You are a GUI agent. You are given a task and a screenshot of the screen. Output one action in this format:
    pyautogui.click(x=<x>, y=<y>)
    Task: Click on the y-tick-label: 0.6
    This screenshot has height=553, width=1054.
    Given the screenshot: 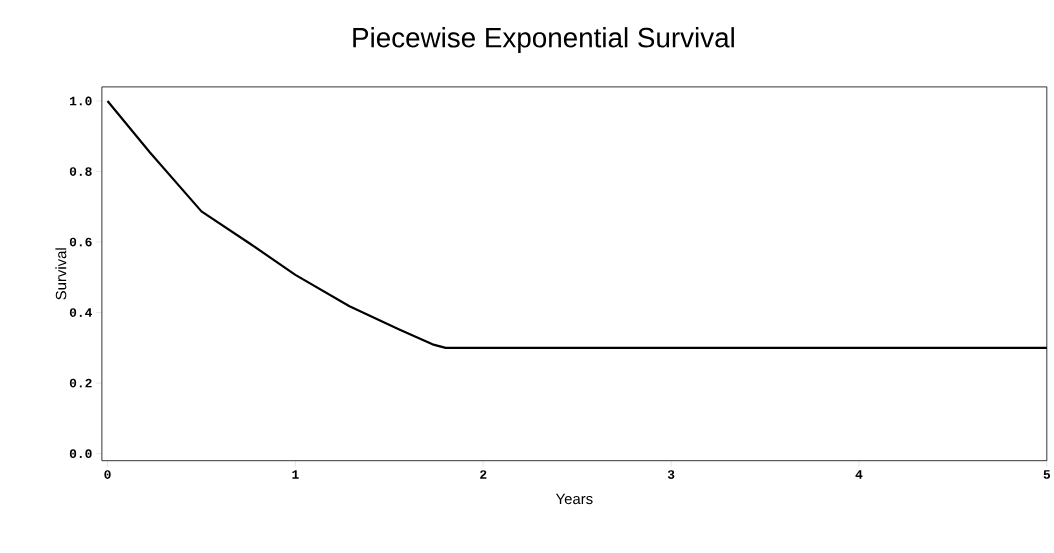 What is the action you would take?
    pyautogui.click(x=80, y=242)
    